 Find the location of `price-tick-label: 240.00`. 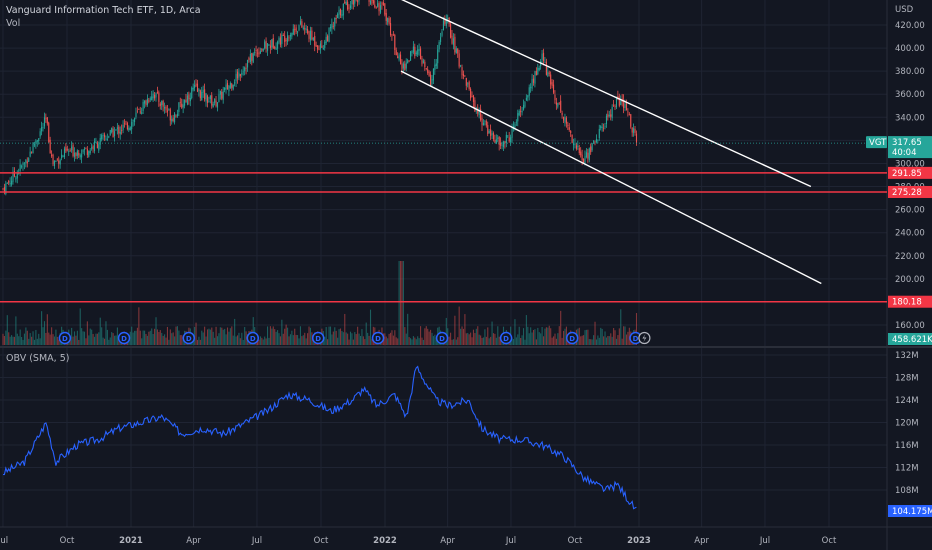

price-tick-label: 240.00 is located at coordinates (910, 234).